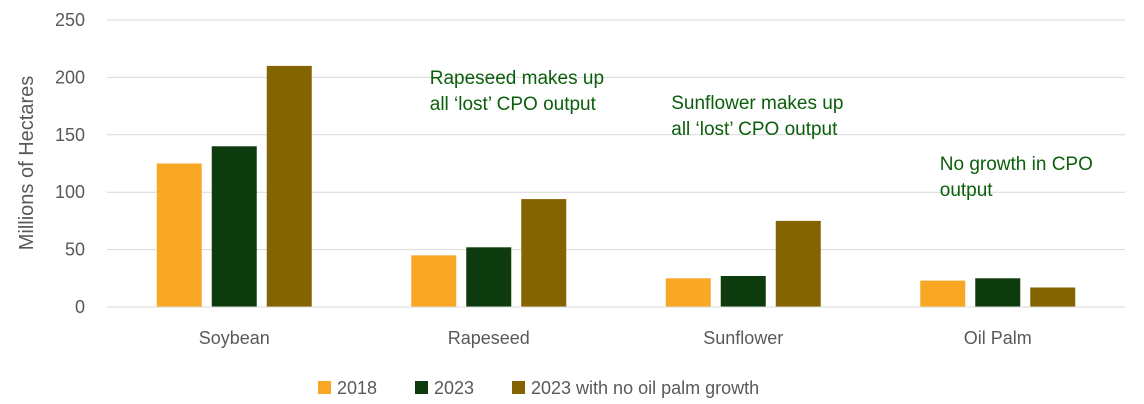 Image resolution: width=1144 pixels, height=404 pixels. What do you see at coordinates (967, 190) in the screenshot?
I see `annotation-text: output` at bounding box center [967, 190].